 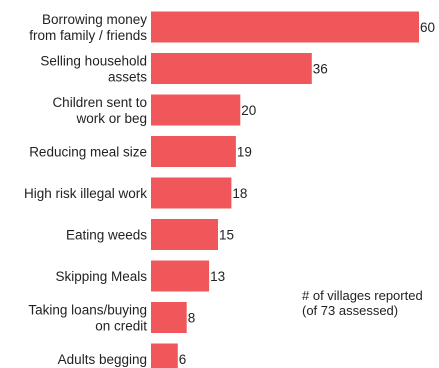 I want to click on category-label-3: Reducing meal size, so click(x=88, y=152).